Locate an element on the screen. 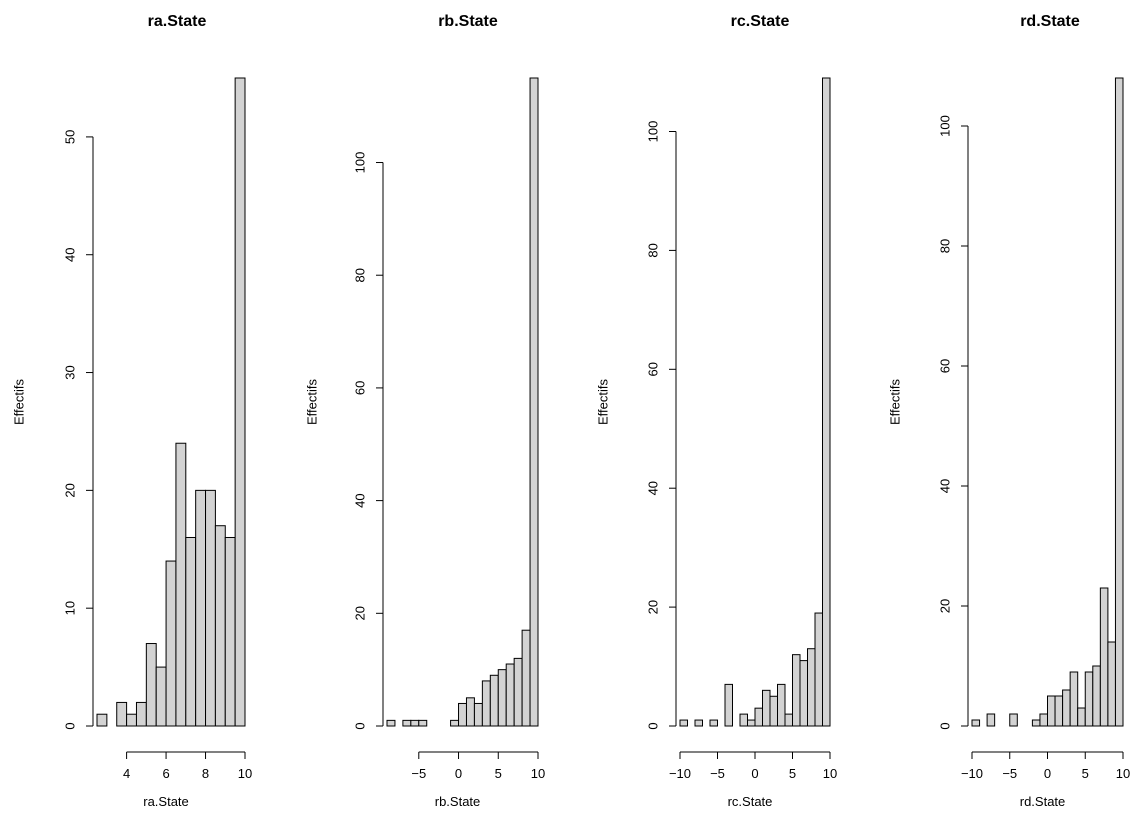  x-axis-label: rc.State is located at coordinates (750, 801).